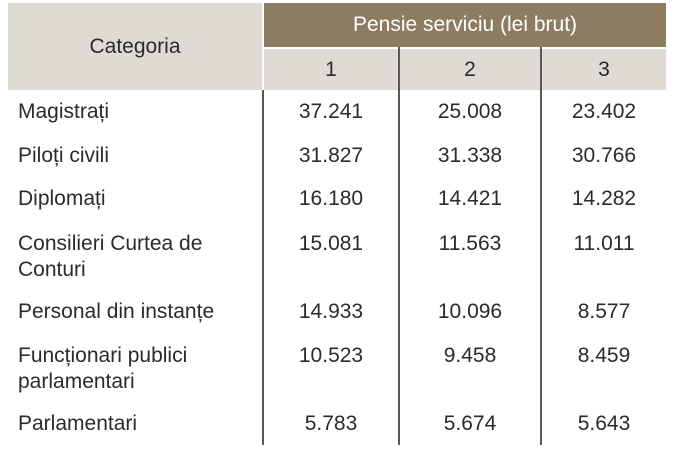 The height and width of the screenshot is (455, 700). I want to click on category-header-label: Categoria, so click(135, 46).